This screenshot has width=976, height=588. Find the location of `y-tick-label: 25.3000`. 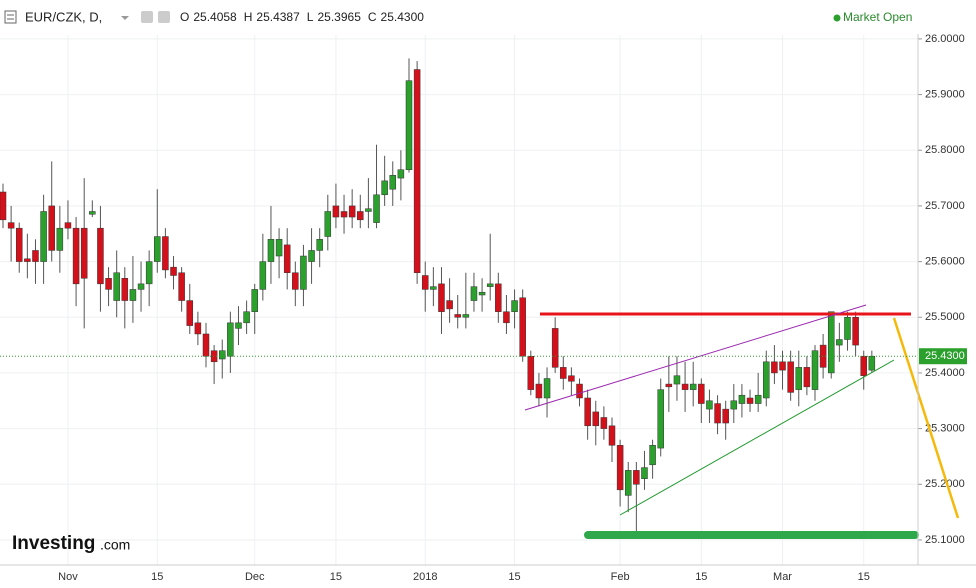

y-tick-label: 25.3000 is located at coordinates (945, 429).